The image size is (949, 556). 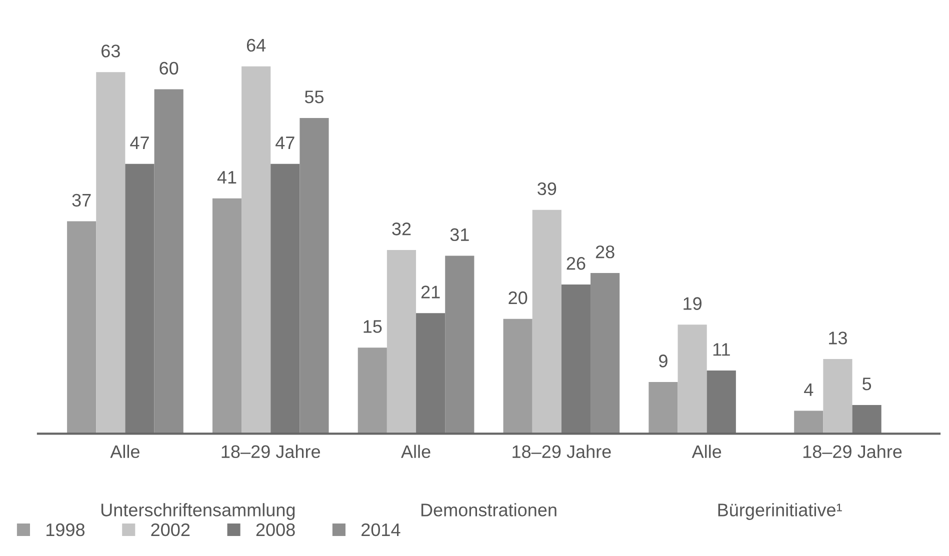 What do you see at coordinates (65, 529) in the screenshot?
I see `legend-label: 1998` at bounding box center [65, 529].